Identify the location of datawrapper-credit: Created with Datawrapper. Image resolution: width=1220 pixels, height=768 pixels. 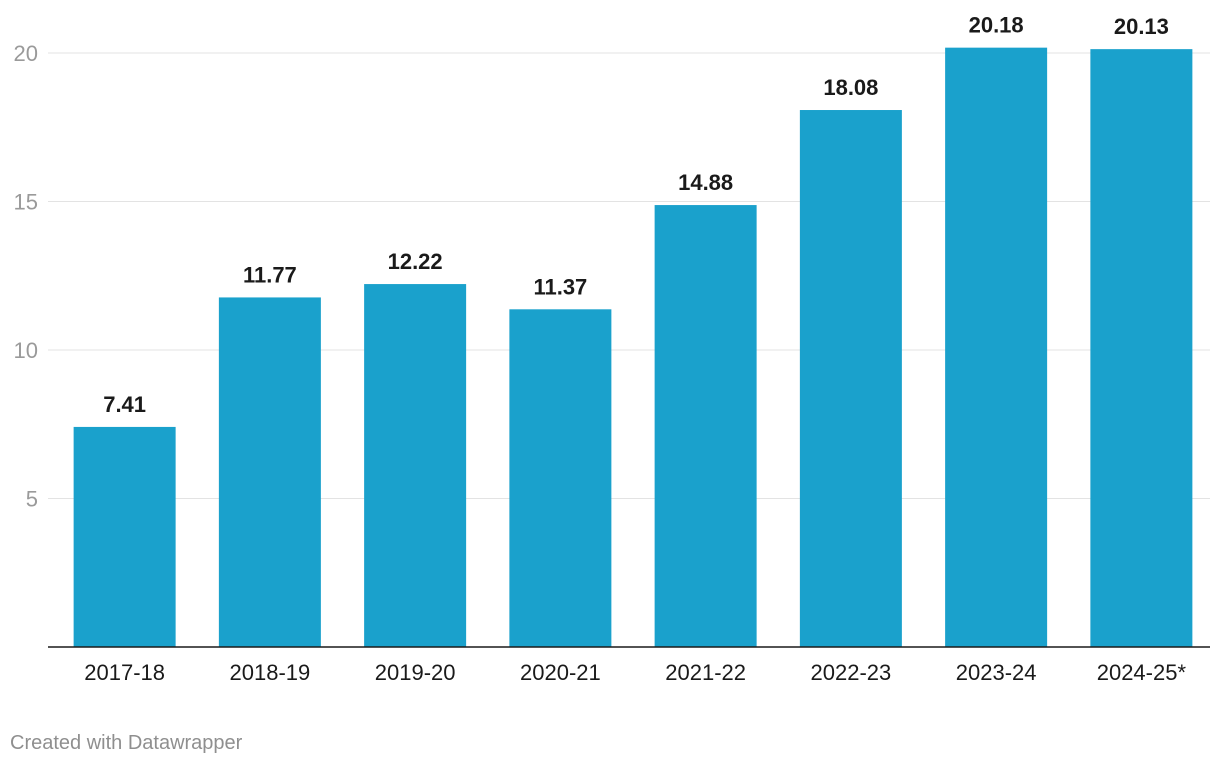
(126, 743).